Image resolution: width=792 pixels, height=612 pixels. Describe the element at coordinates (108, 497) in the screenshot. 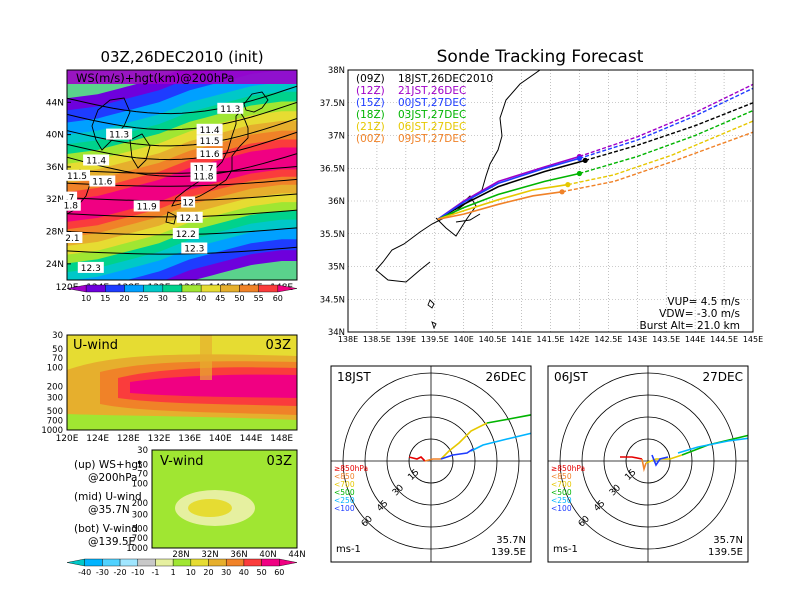

I see `legend-mid: (mid) U-wind` at that location.